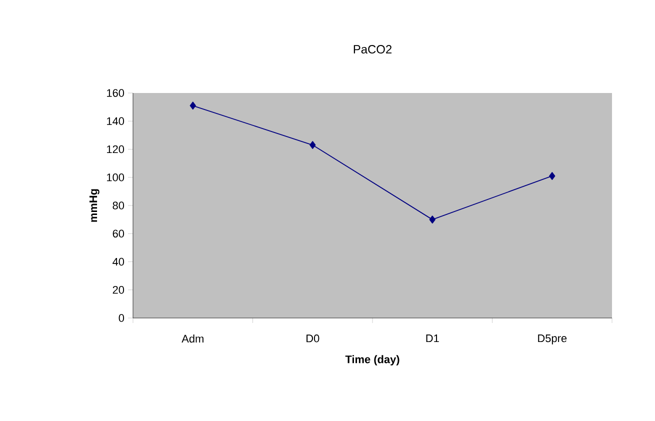 The image size is (655, 421). Describe the element at coordinates (115, 93) in the screenshot. I see `y-tick-label: 160` at that location.